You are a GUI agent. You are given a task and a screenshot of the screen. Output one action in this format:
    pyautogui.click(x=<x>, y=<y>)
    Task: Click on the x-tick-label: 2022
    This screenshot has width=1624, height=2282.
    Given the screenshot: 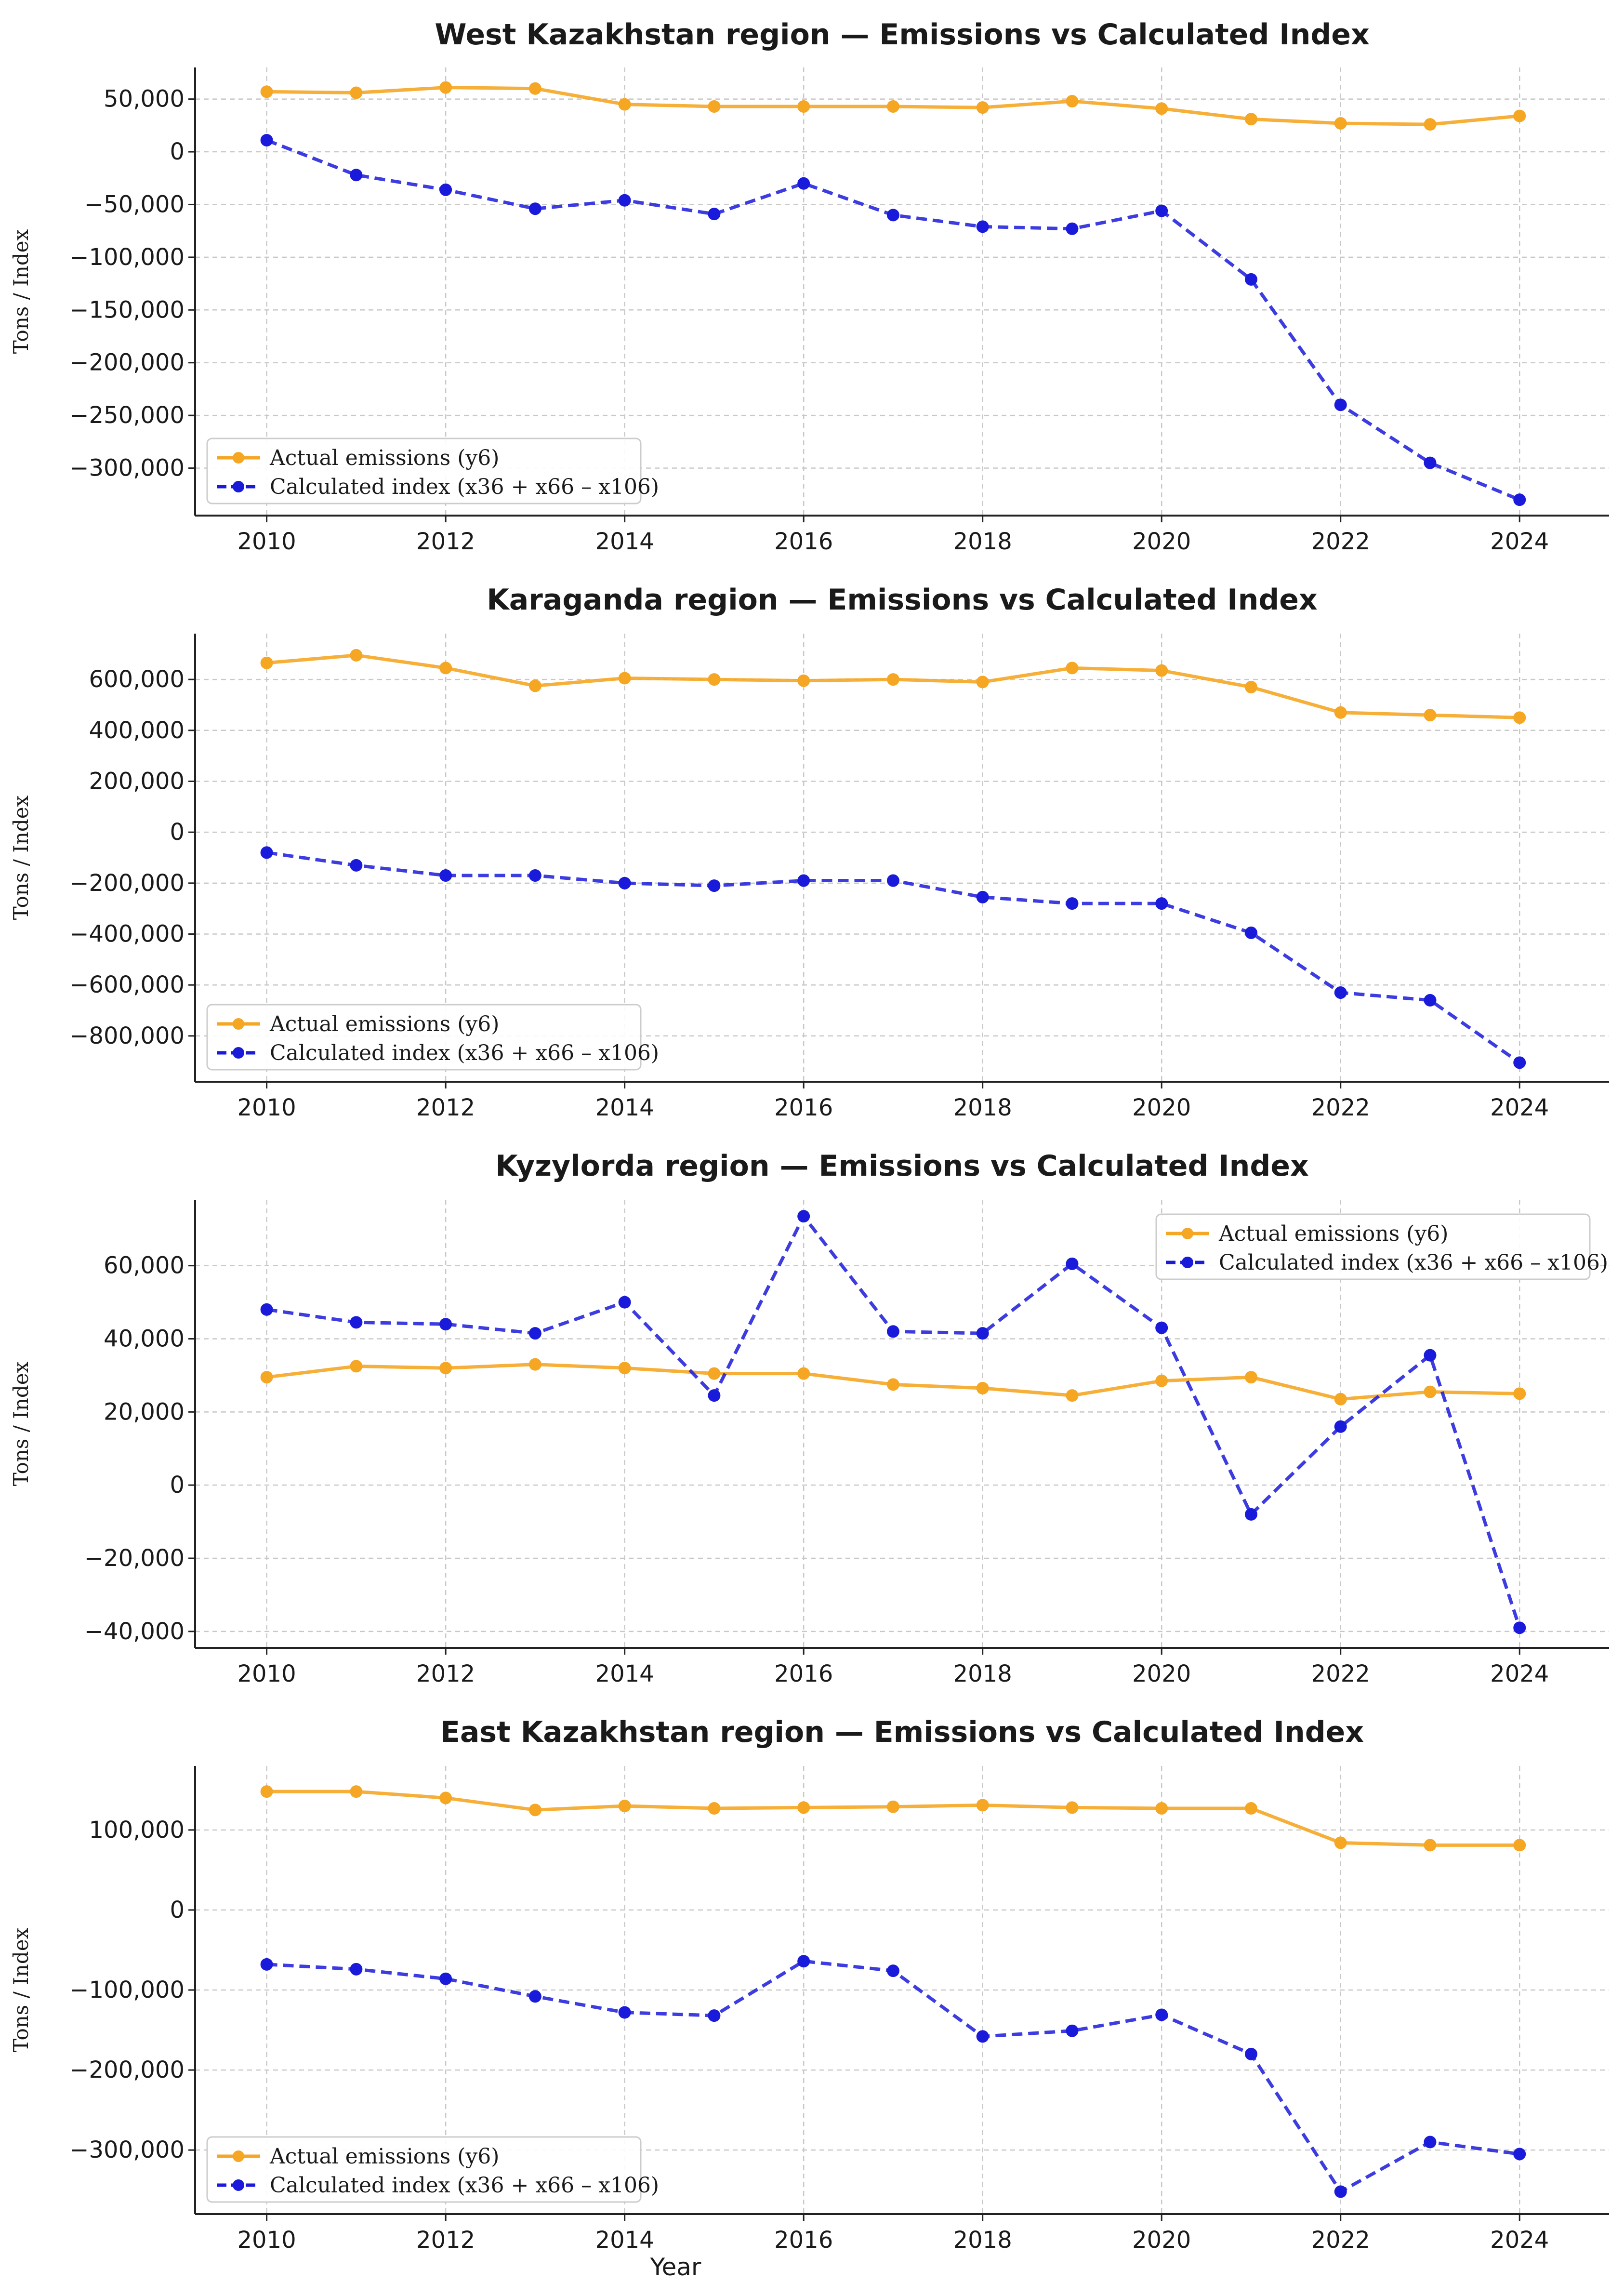 What is the action you would take?
    pyautogui.click(x=1340, y=541)
    